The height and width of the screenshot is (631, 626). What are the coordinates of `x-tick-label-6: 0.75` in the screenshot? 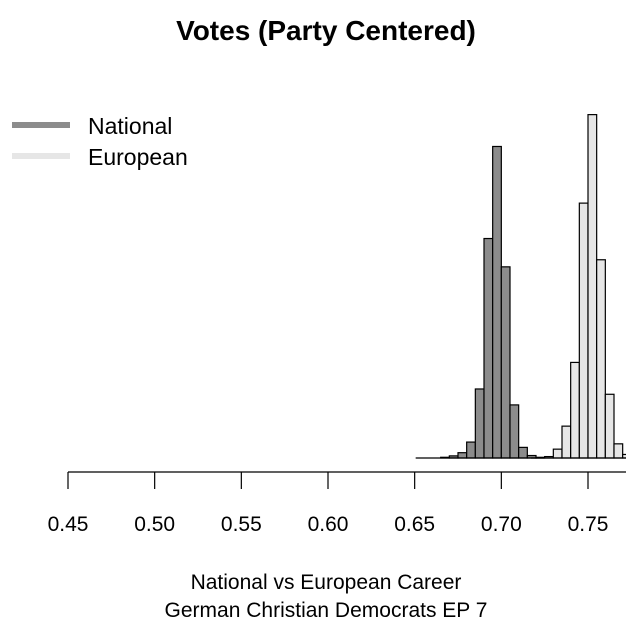 It's located at (588, 524).